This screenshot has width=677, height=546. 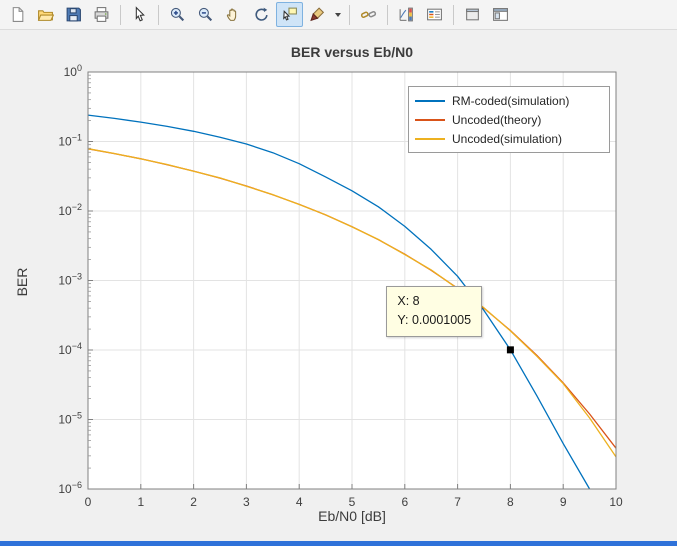 What do you see at coordinates (70, 280) in the screenshot?
I see `y-tick-label: 10⁻³` at bounding box center [70, 280].